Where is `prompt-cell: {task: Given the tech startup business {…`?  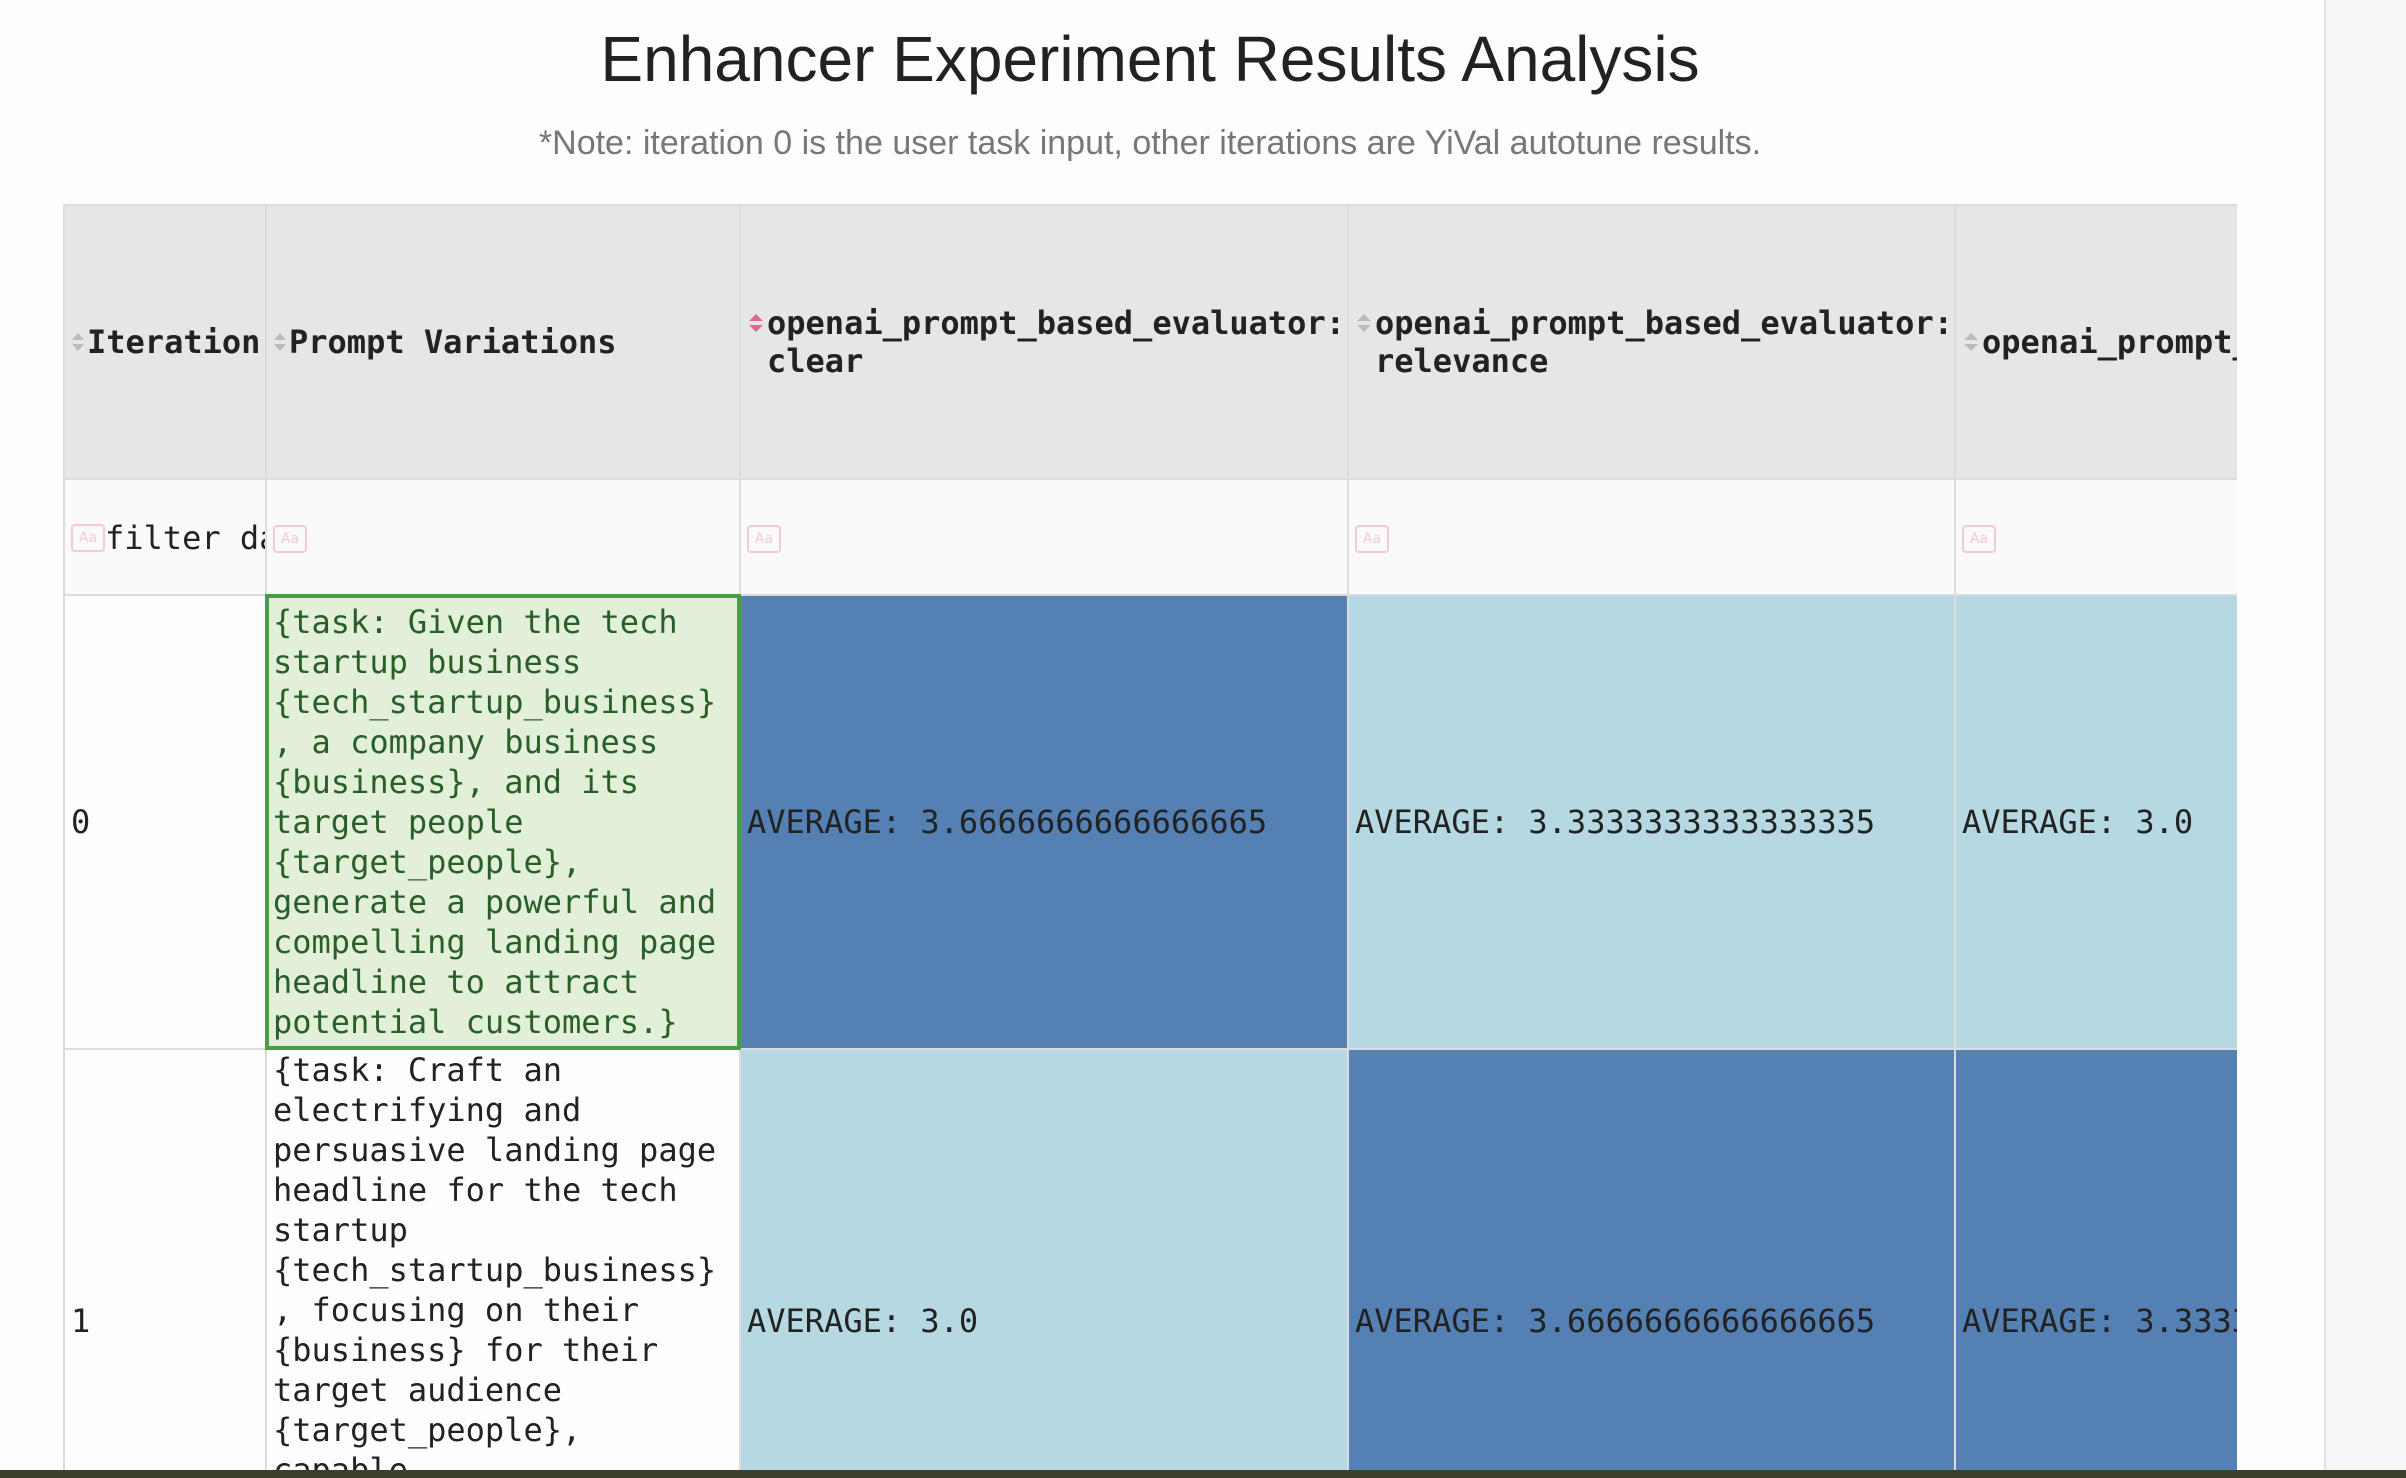
prompt-cell: {task: Given the tech startup business {… is located at coordinates (503, 822).